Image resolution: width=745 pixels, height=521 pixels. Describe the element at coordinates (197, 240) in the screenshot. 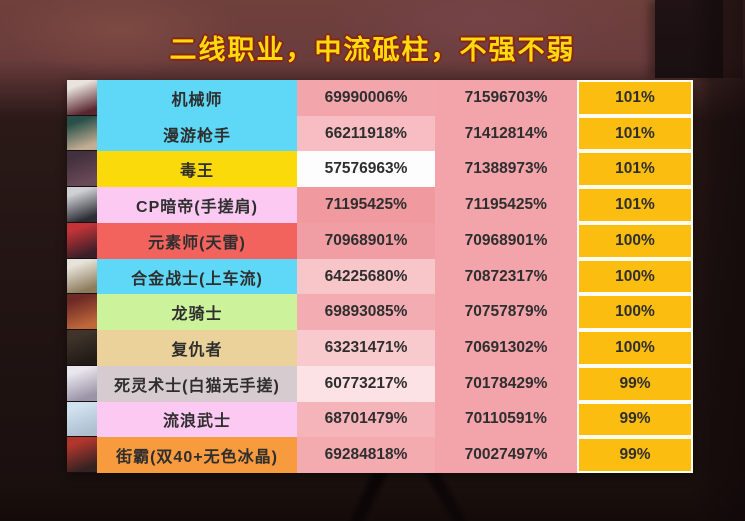

I see `class-name-cell: 元素师(天雷)` at that location.